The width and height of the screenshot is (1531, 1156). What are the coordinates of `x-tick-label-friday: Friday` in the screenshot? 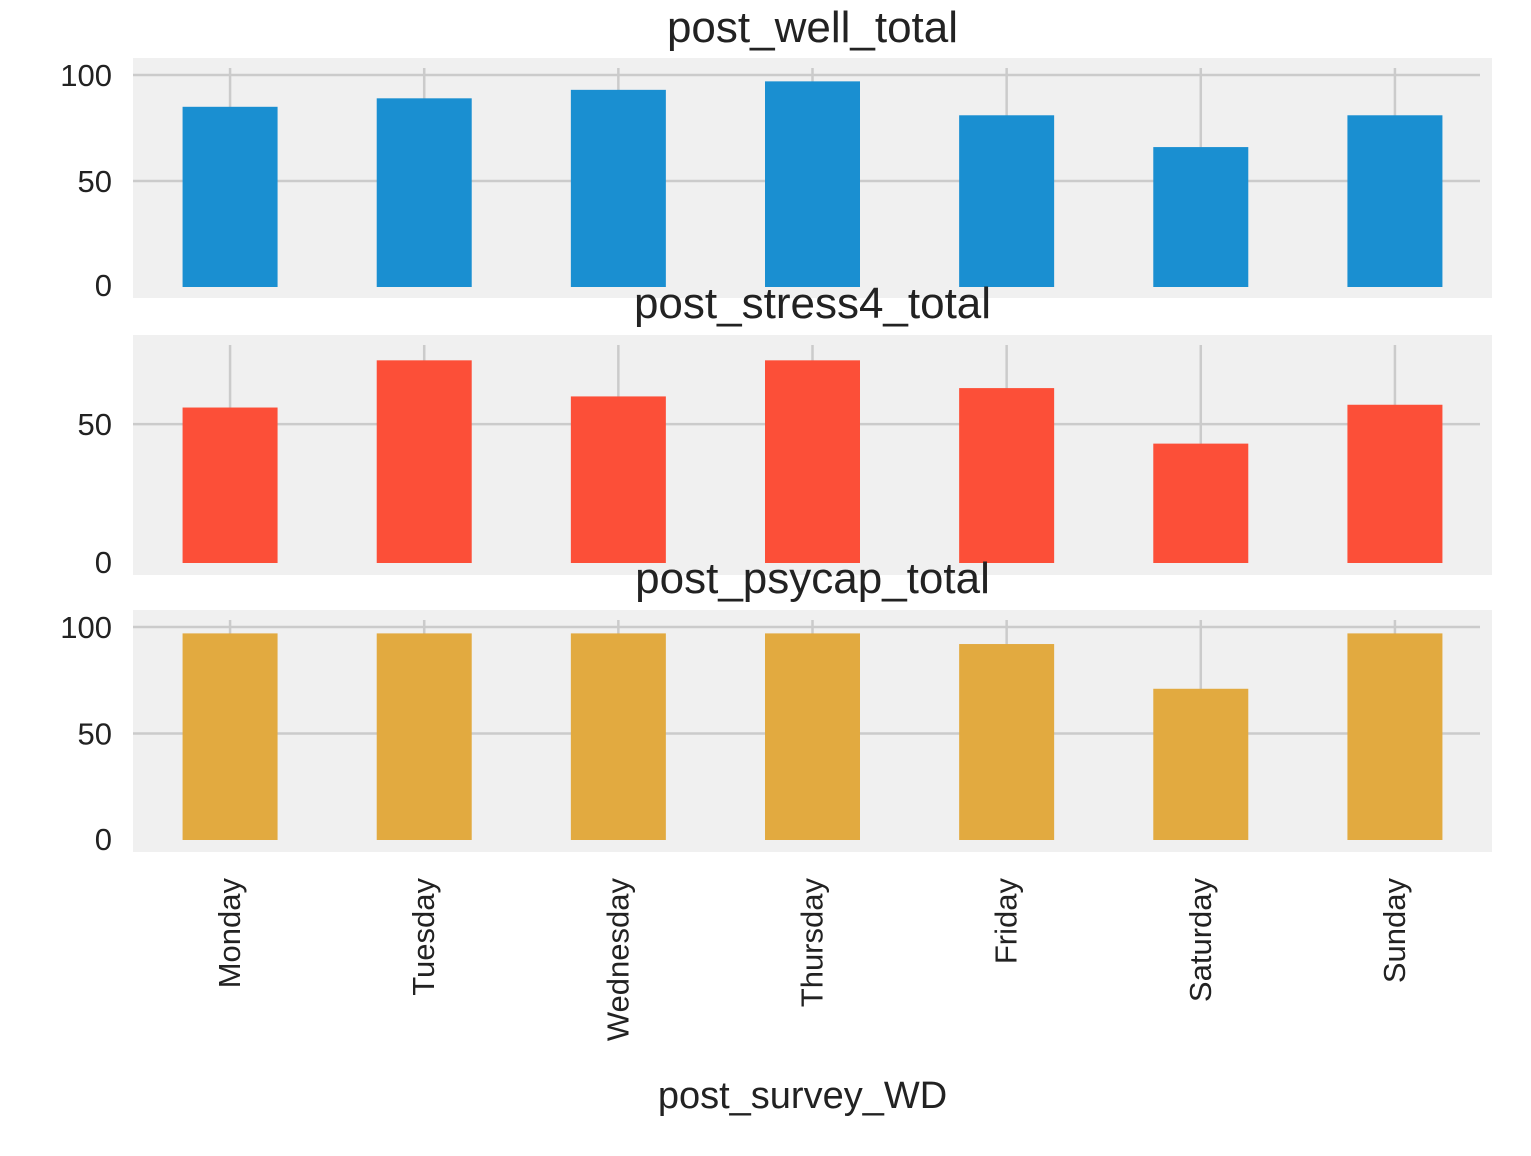 It's located at (1006, 921).